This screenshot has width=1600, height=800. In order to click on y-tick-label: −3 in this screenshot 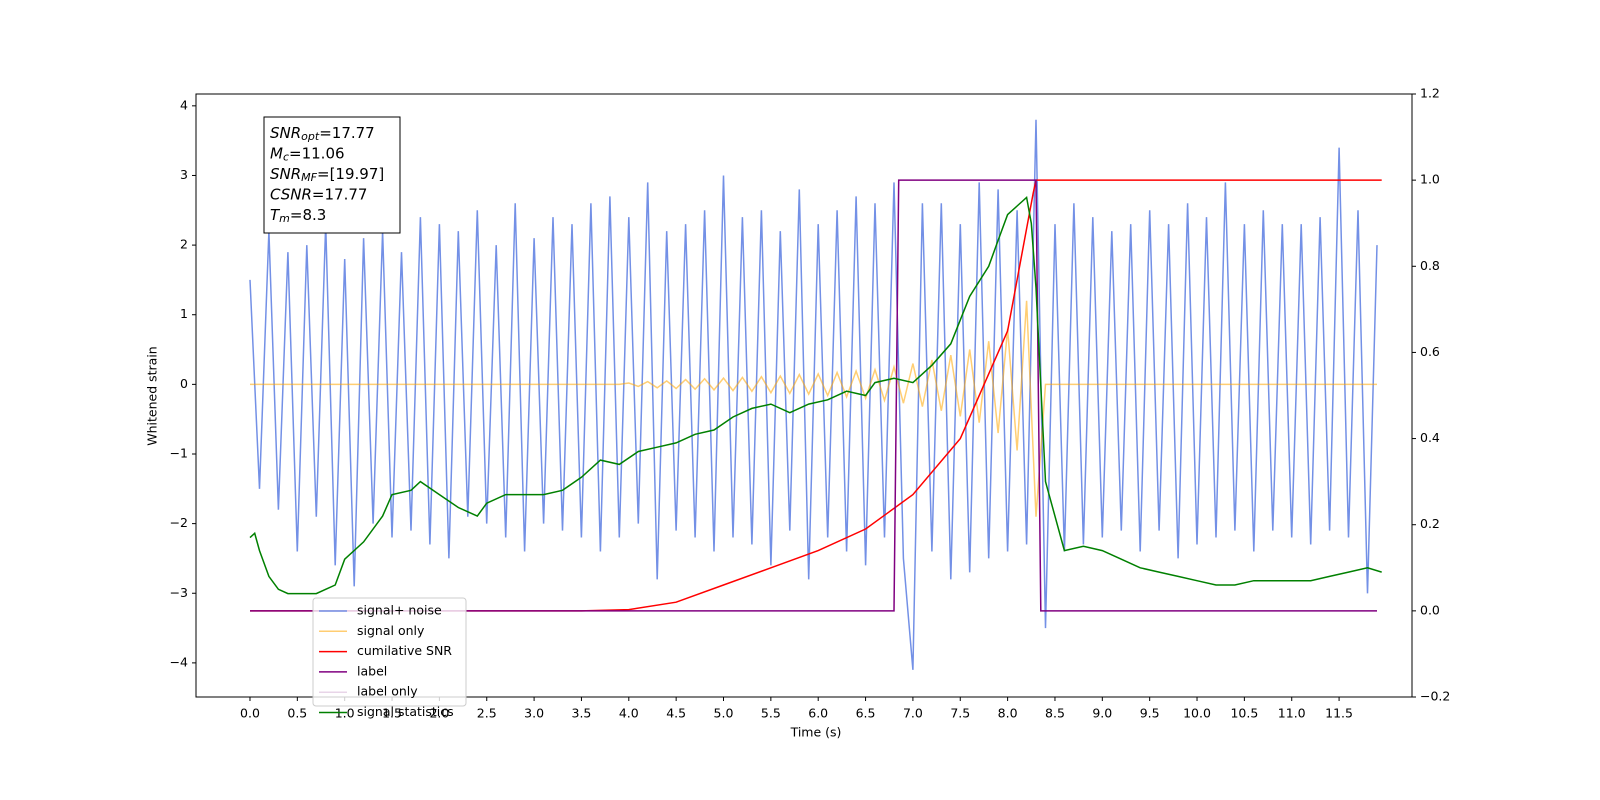, I will do `click(179, 592)`.